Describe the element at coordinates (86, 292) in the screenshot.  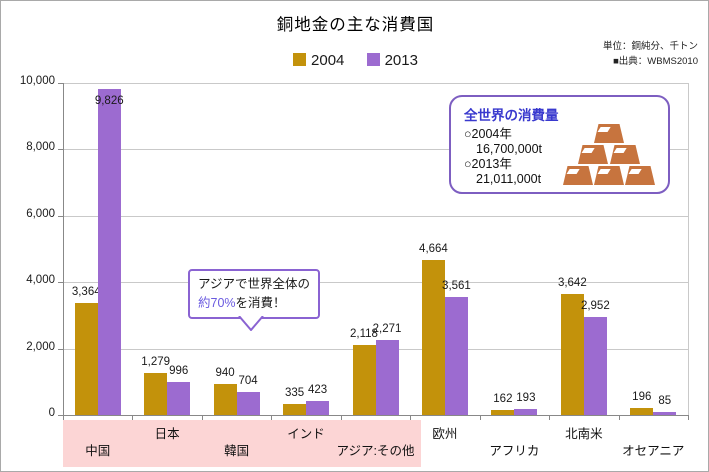
I see `bar-label-2004-0: 3,364` at that location.